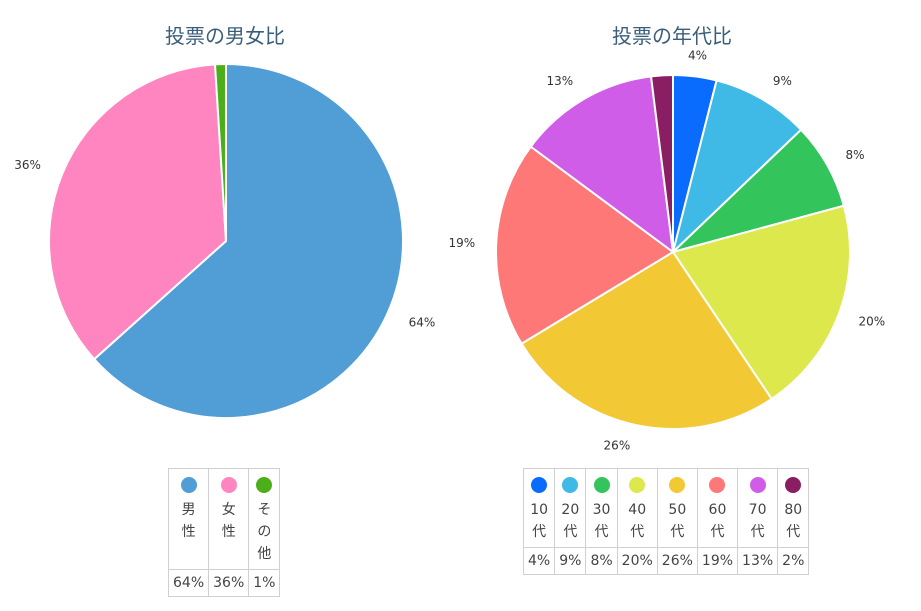 The height and width of the screenshot is (611, 921). What do you see at coordinates (601, 532) in the screenshot?
I see `legend-label-30s: 代` at bounding box center [601, 532].